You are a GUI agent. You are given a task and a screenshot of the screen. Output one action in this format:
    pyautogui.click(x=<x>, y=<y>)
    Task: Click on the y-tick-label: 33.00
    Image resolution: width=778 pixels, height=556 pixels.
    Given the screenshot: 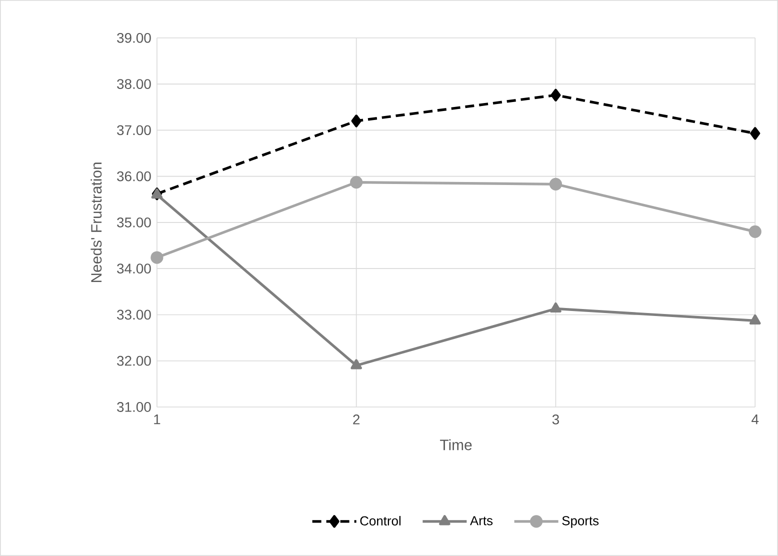 What is the action you would take?
    pyautogui.click(x=134, y=315)
    